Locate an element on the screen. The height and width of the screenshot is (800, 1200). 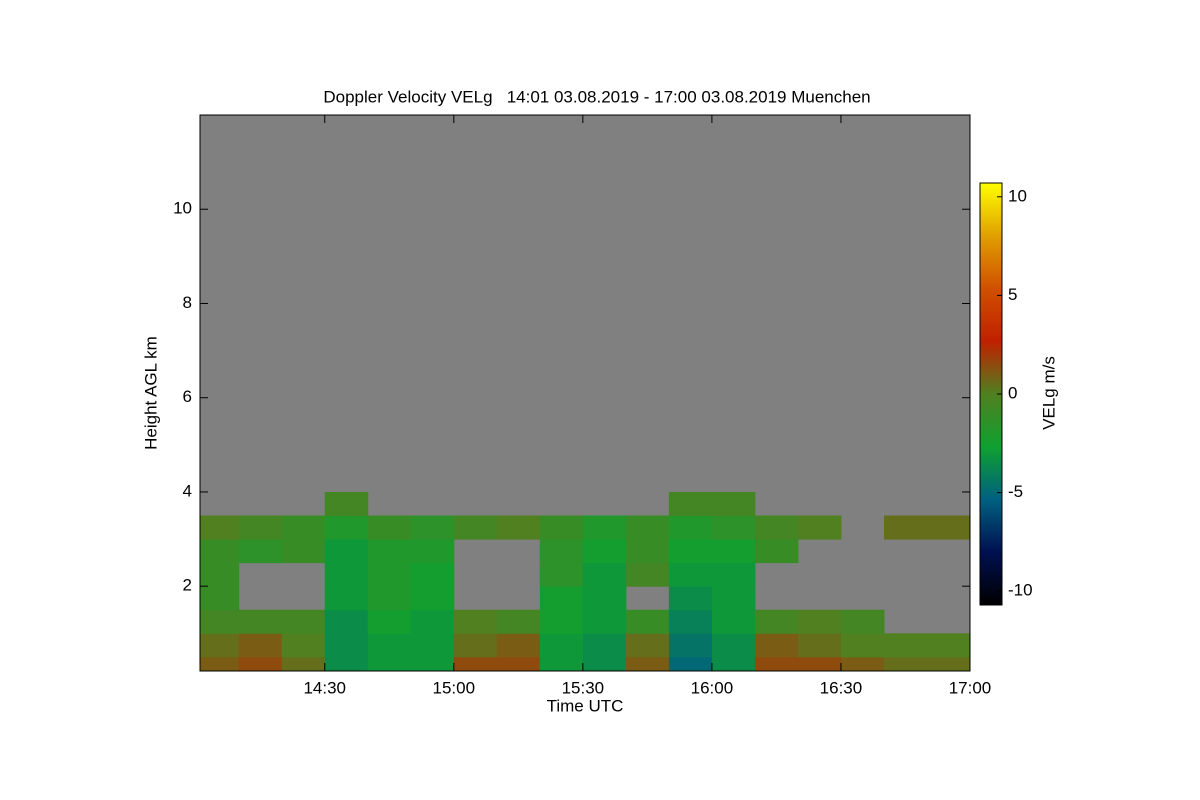
y-tick-label: 4 is located at coordinates (187, 490).